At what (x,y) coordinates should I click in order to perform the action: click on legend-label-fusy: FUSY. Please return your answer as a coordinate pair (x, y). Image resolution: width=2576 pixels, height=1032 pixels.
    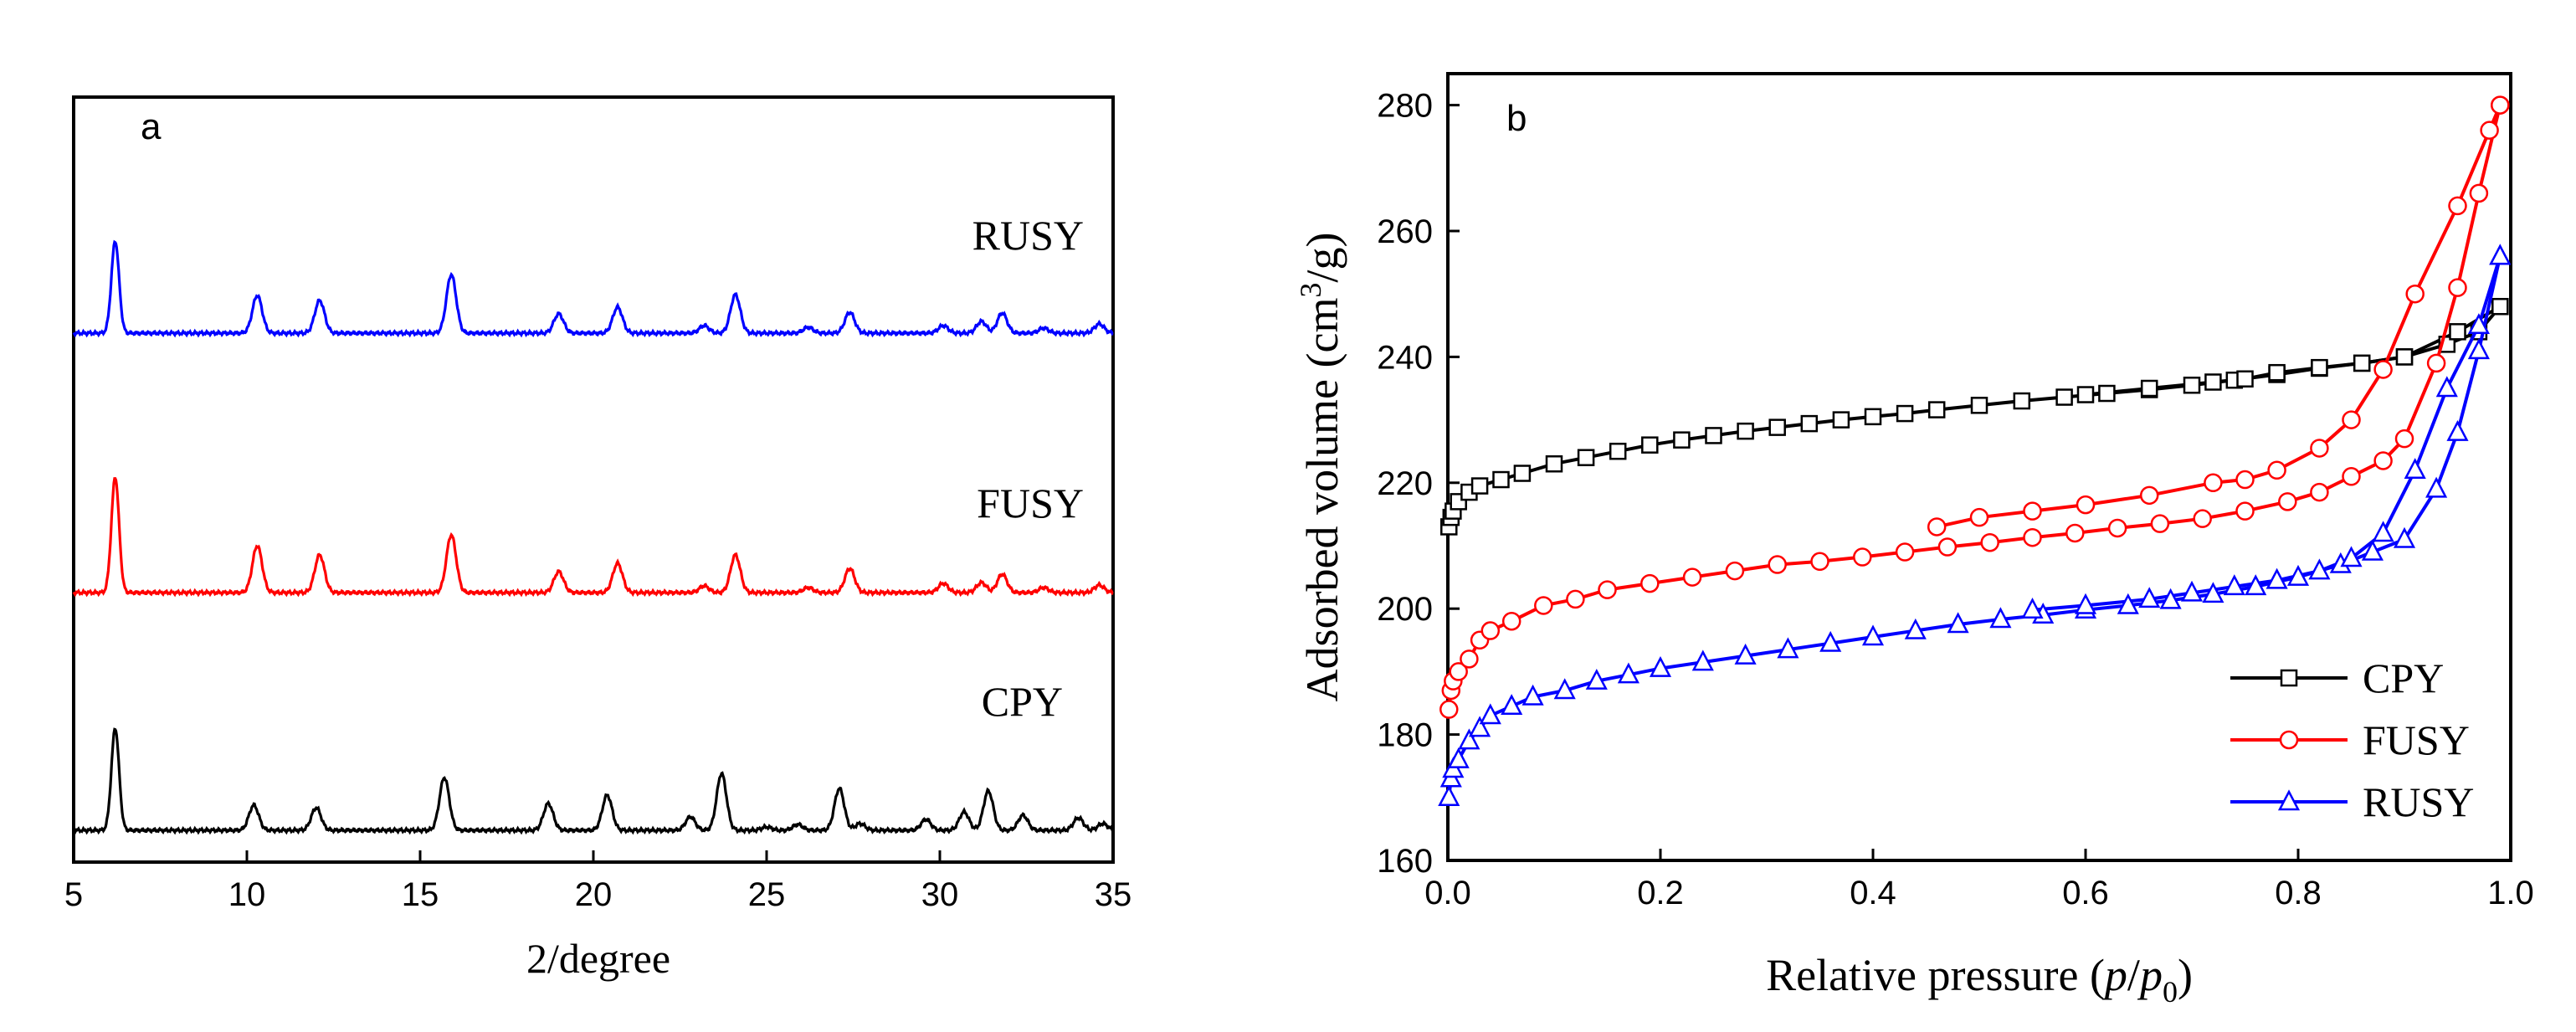
    Looking at the image, I should click on (2416, 739).